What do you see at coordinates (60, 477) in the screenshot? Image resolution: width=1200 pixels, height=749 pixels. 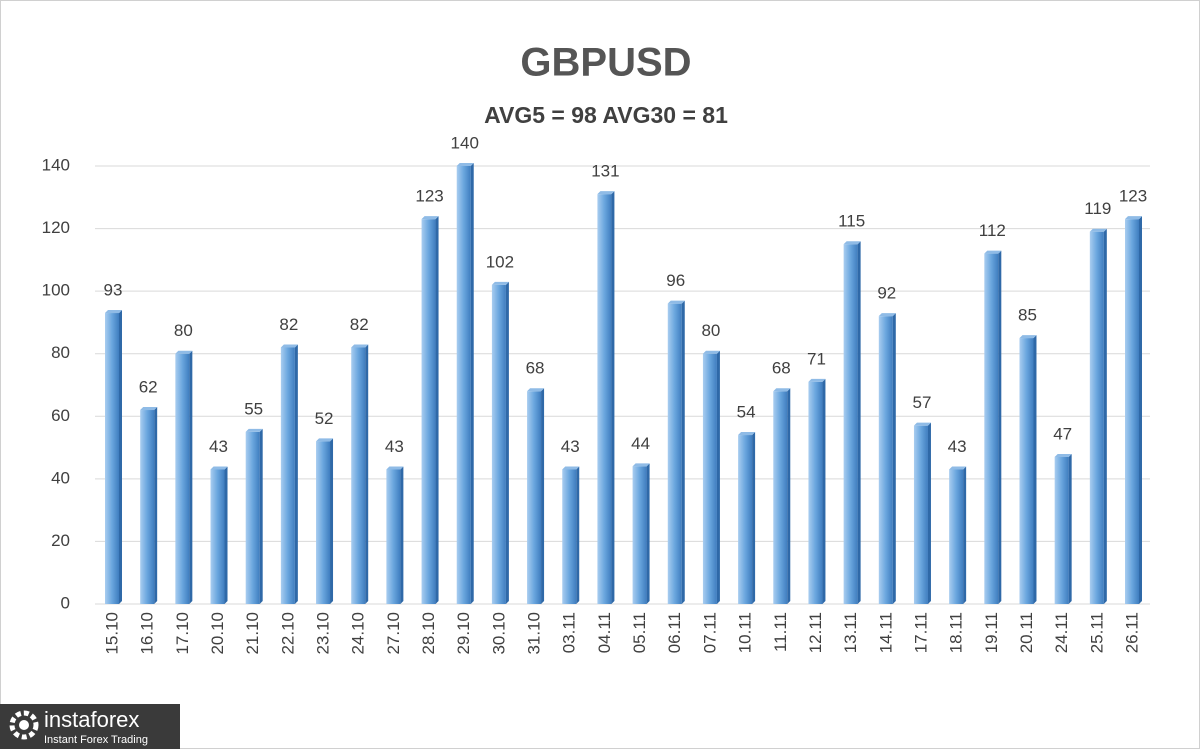 I see `y-tick-label: 40` at bounding box center [60, 477].